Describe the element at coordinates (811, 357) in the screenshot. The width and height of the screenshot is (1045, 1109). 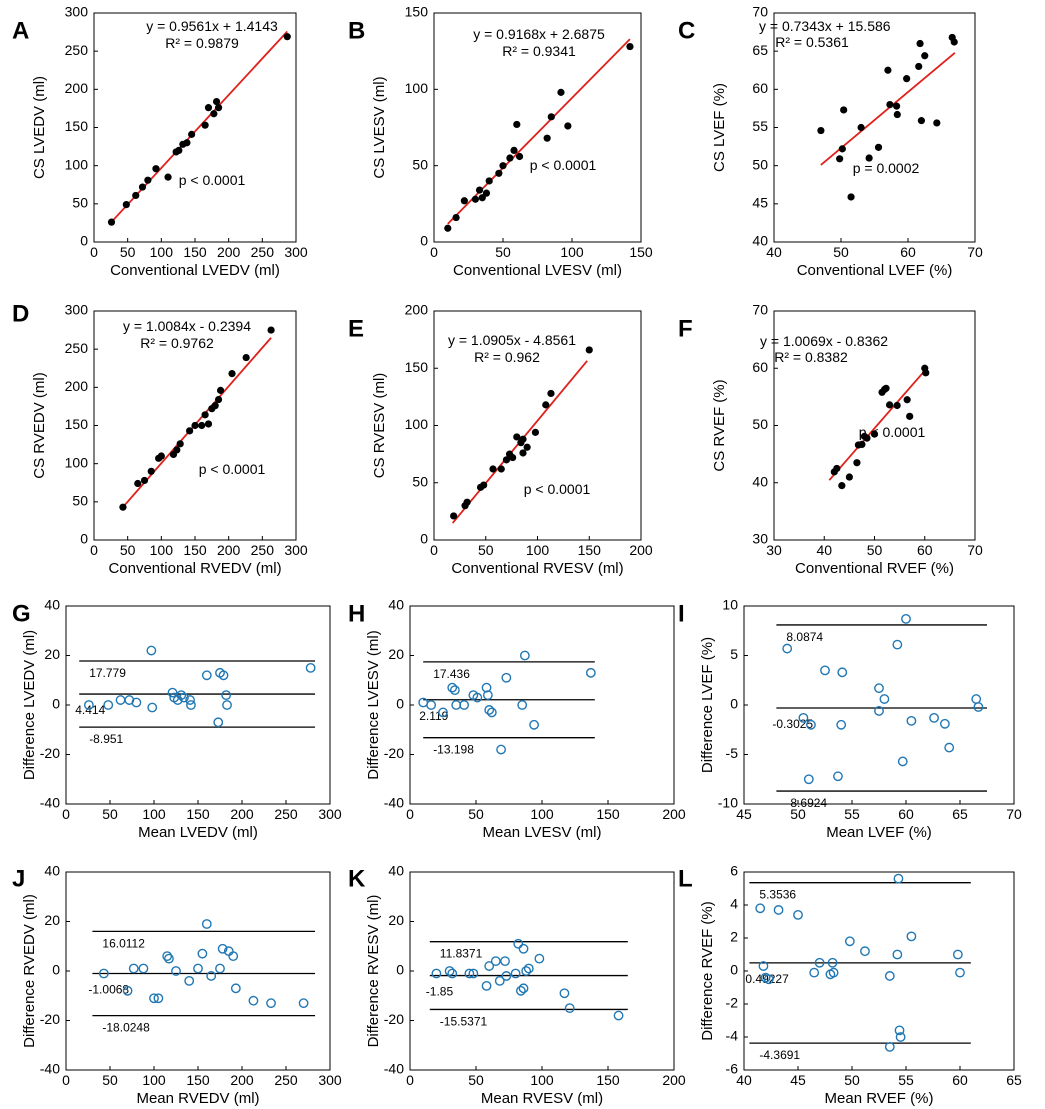
I see `r-squared: R² = 0.8382` at that location.